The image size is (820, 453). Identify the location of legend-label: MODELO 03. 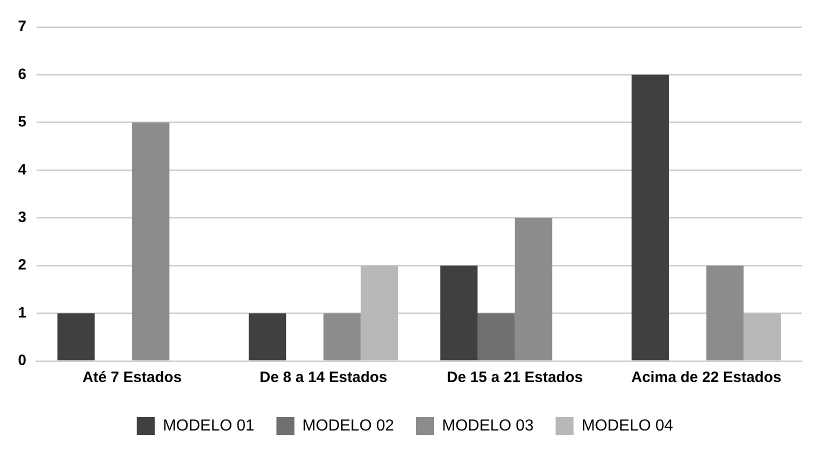
(488, 425).